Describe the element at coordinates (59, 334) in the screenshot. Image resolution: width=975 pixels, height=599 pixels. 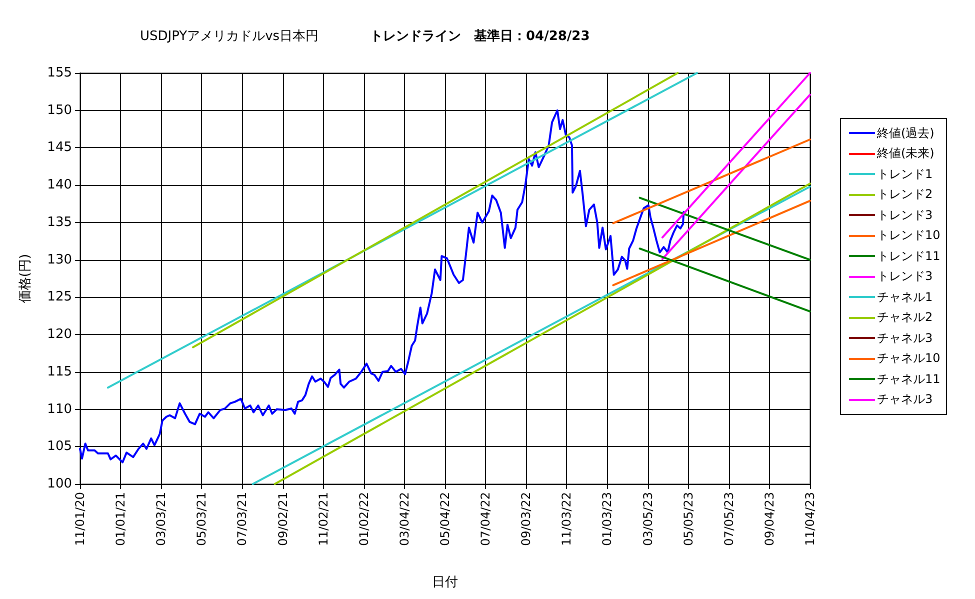
I see `y-tick-label: 120` at that location.